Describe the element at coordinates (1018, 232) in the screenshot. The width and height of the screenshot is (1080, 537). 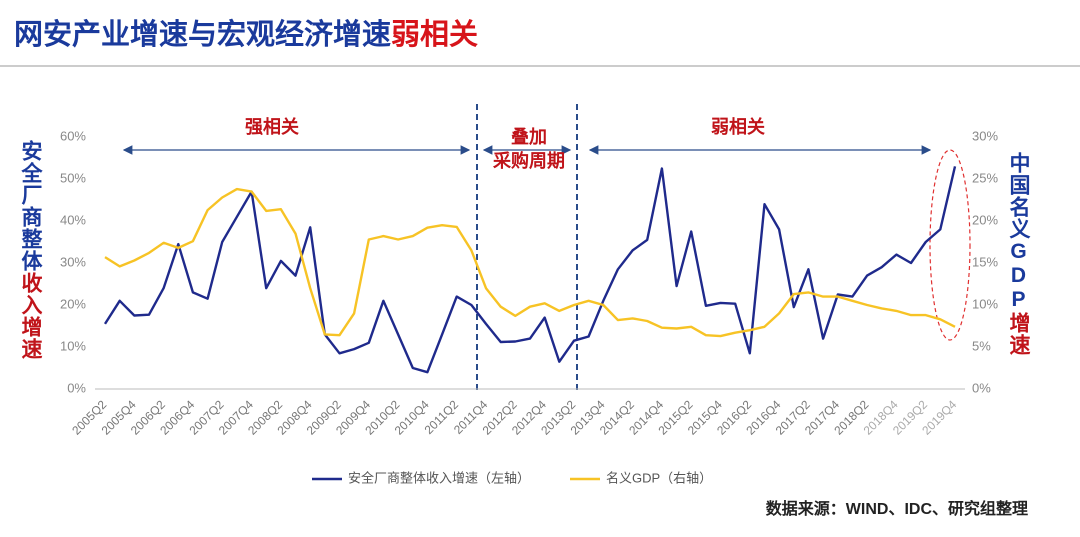
I see `y2-label-part: 中国名义GDP` at that location.